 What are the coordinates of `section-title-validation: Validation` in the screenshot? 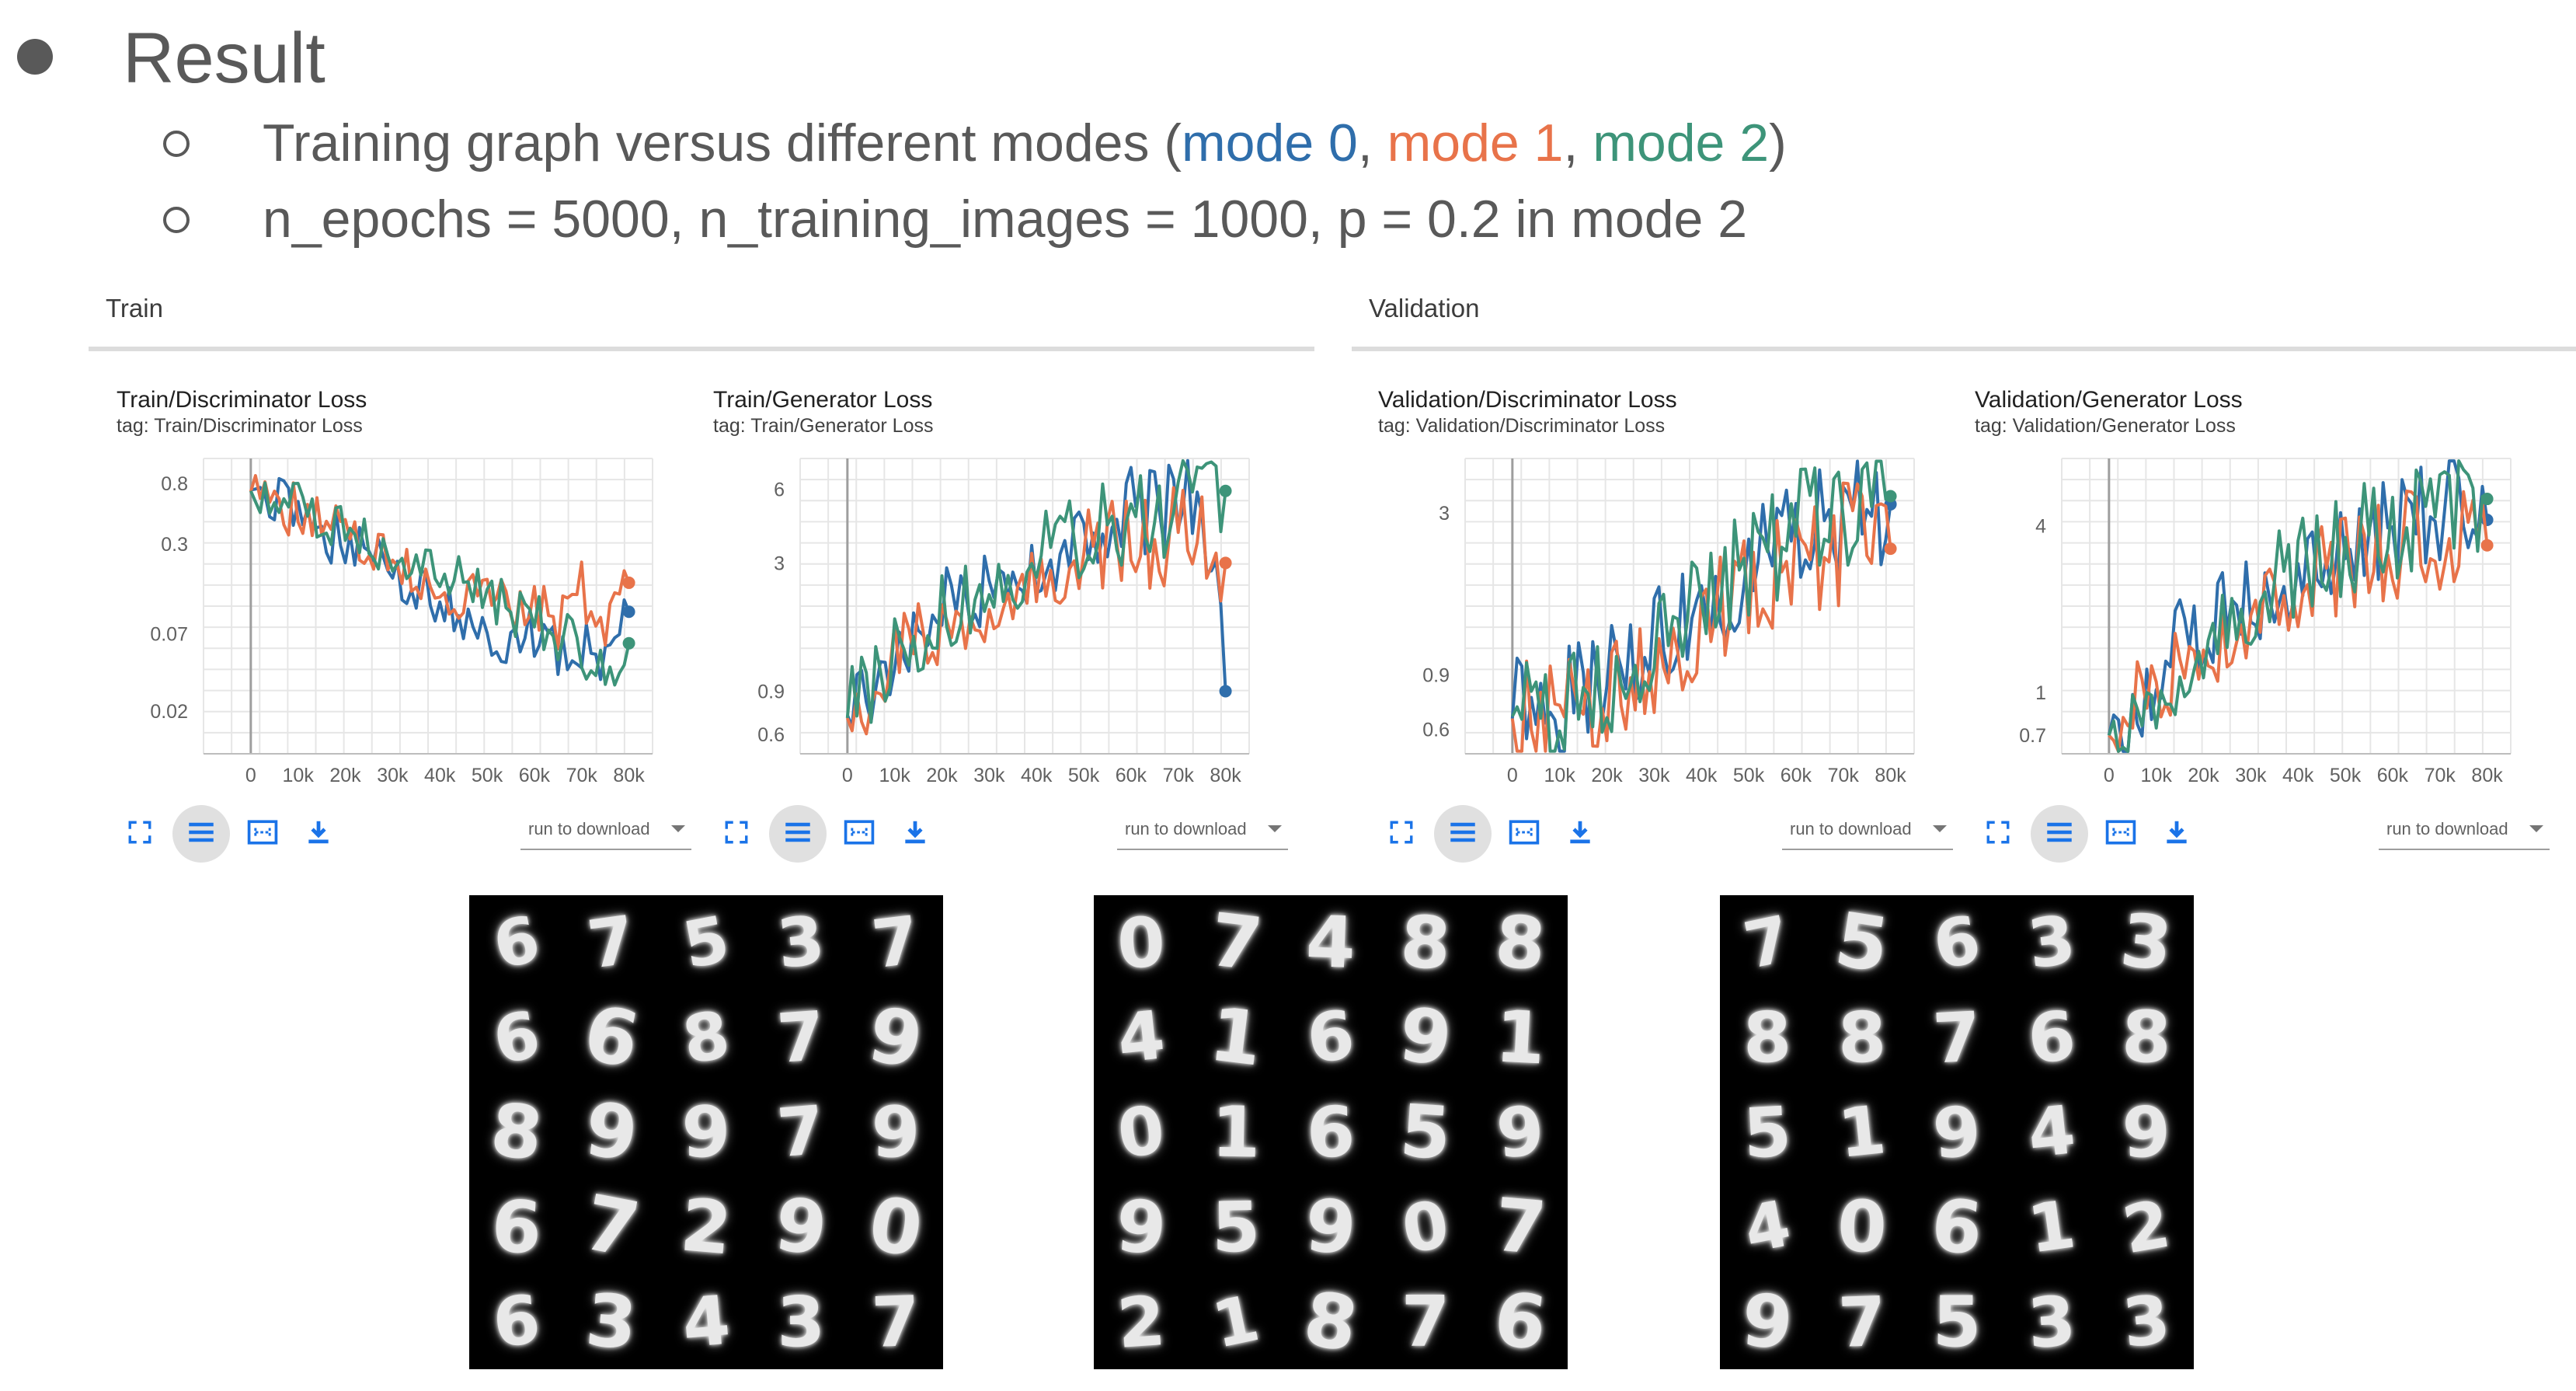 It's located at (1424, 308).